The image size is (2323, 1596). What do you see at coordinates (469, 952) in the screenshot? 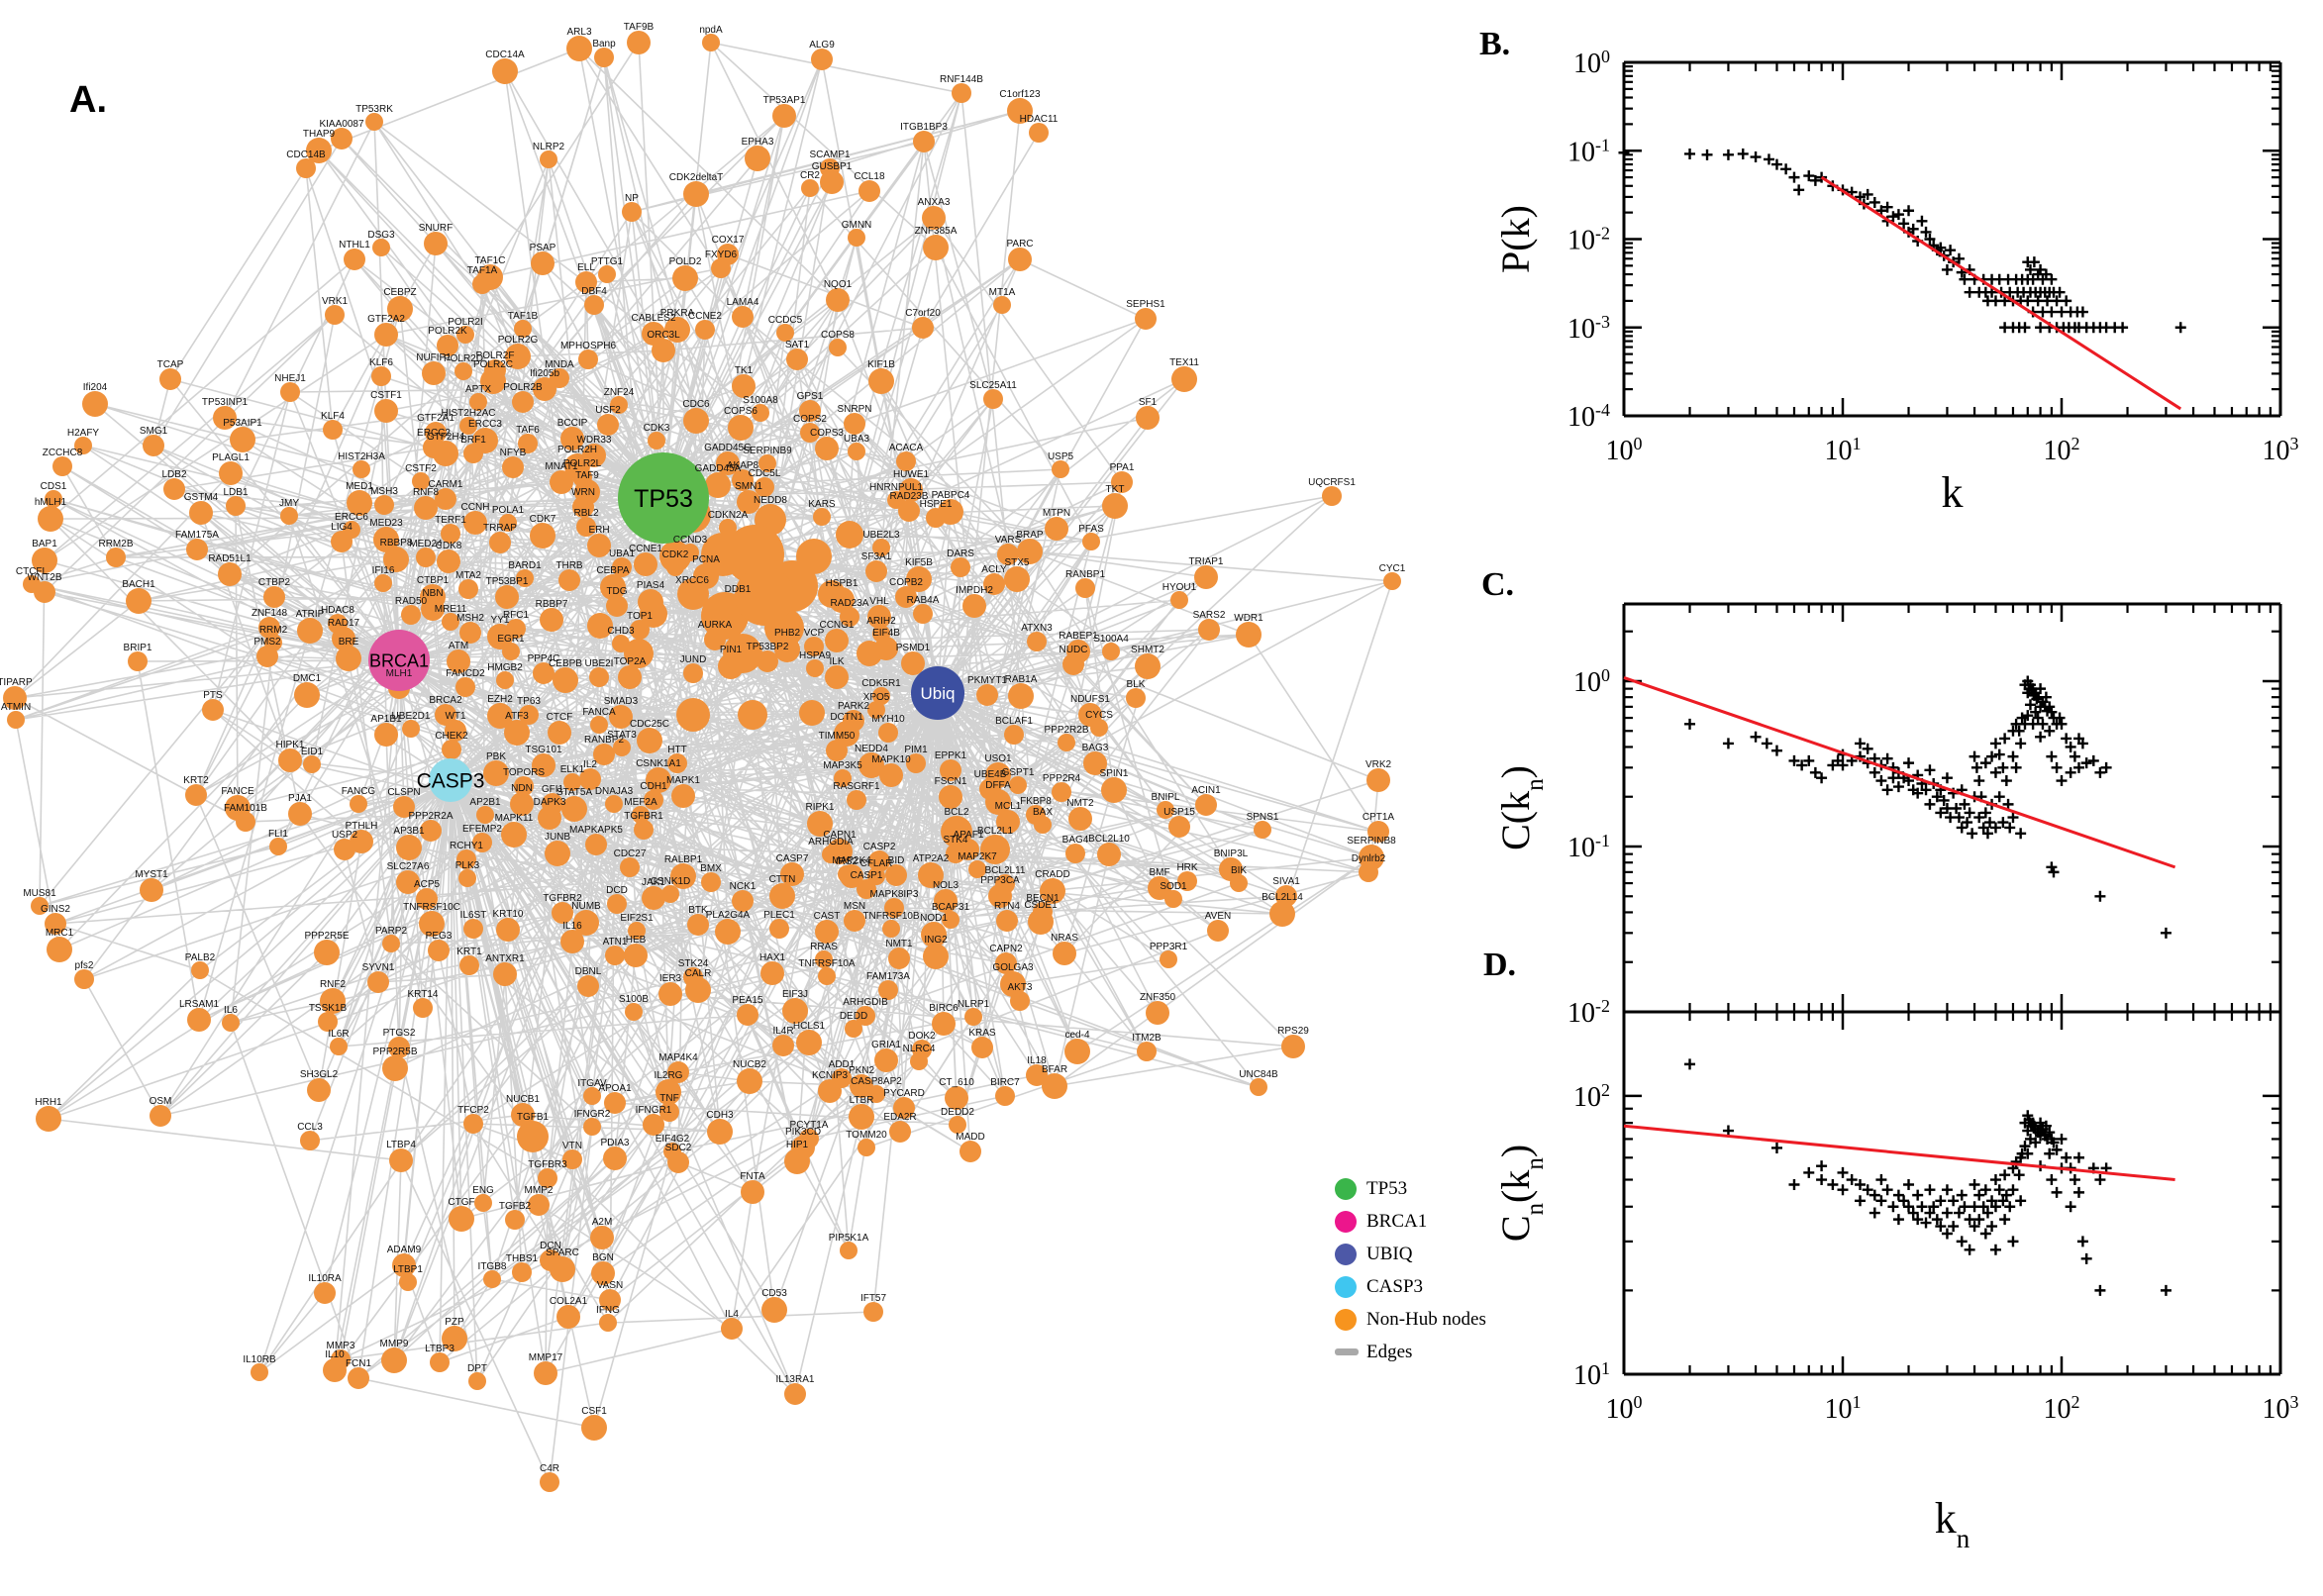
I see `network-node-label: KRT1` at bounding box center [469, 952].